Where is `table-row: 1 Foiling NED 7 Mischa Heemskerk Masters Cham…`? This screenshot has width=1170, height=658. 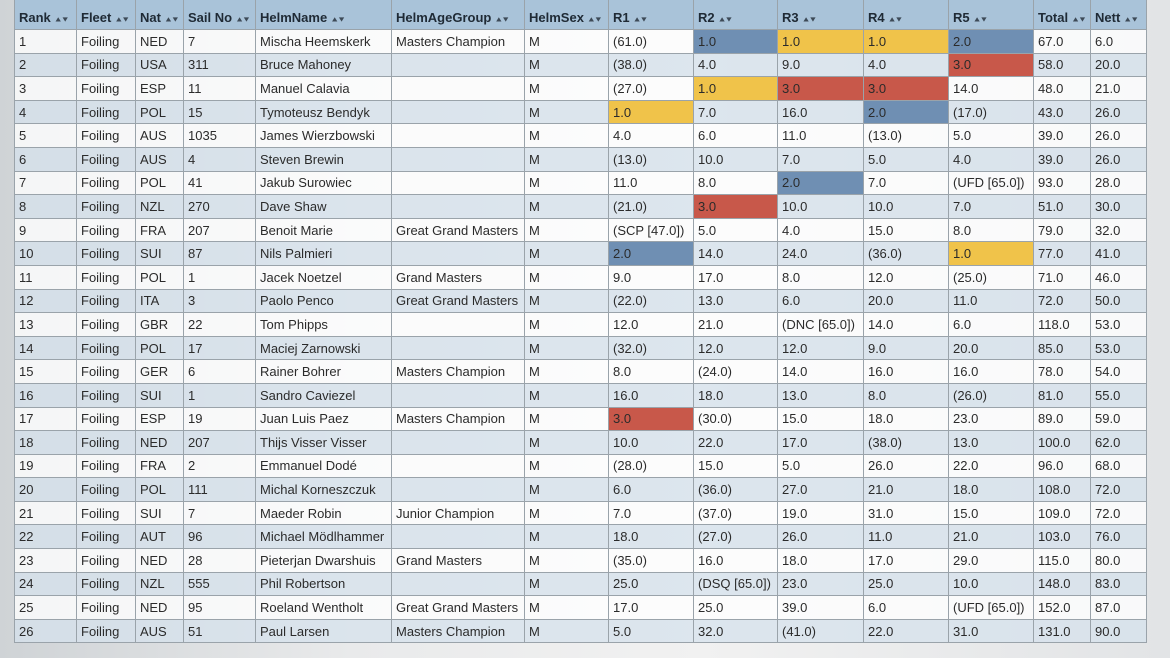 table-row: 1 Foiling NED 7 Mischa Heemskerk Masters Cham… is located at coordinates (580, 41).